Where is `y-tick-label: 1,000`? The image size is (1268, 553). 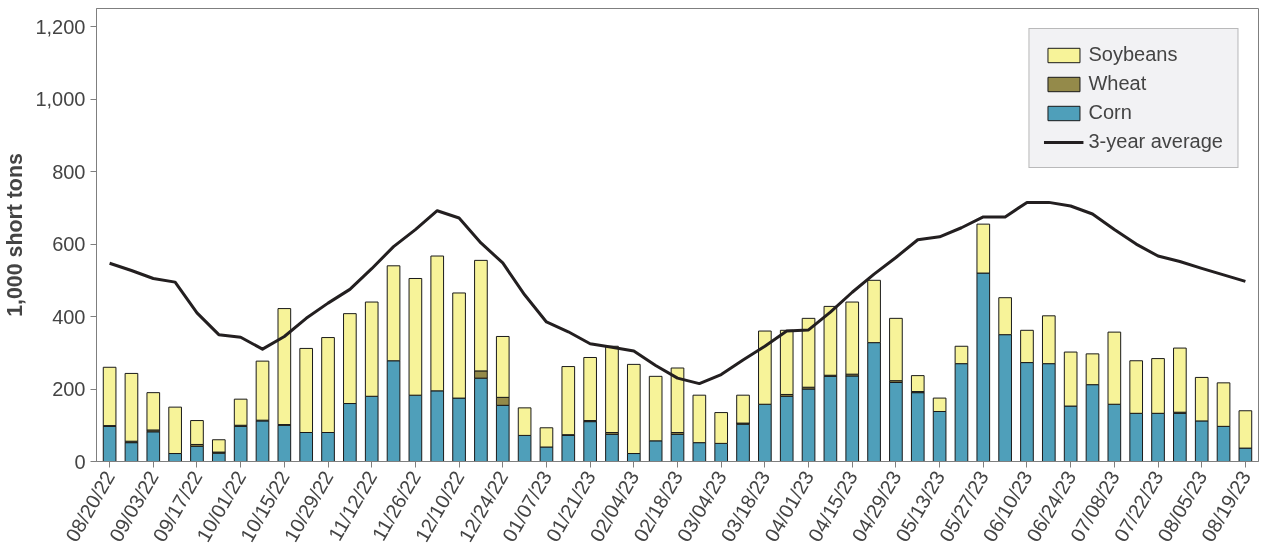
y-tick-label: 1,000 is located at coordinates (60, 99).